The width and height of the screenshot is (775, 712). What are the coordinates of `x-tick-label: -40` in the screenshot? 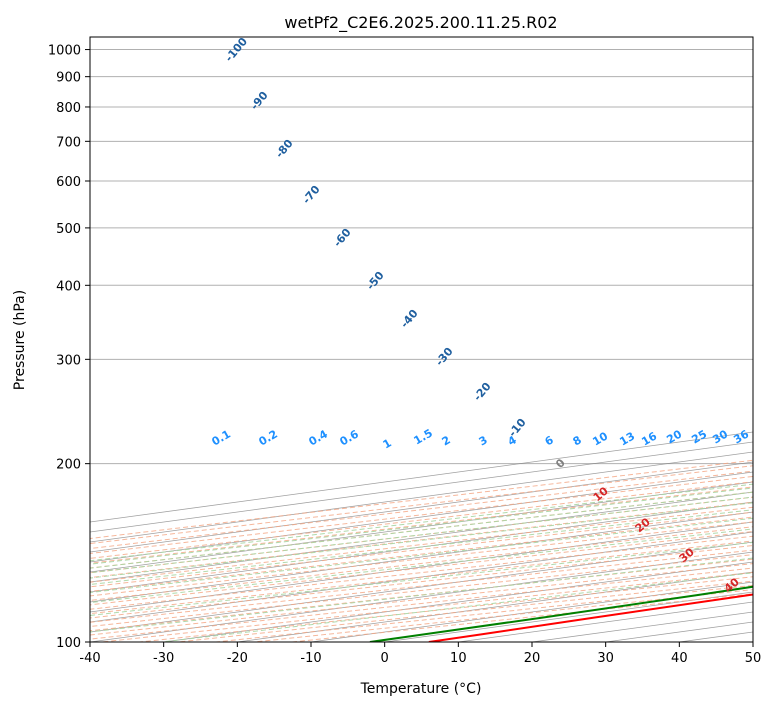 It's located at (89, 658).